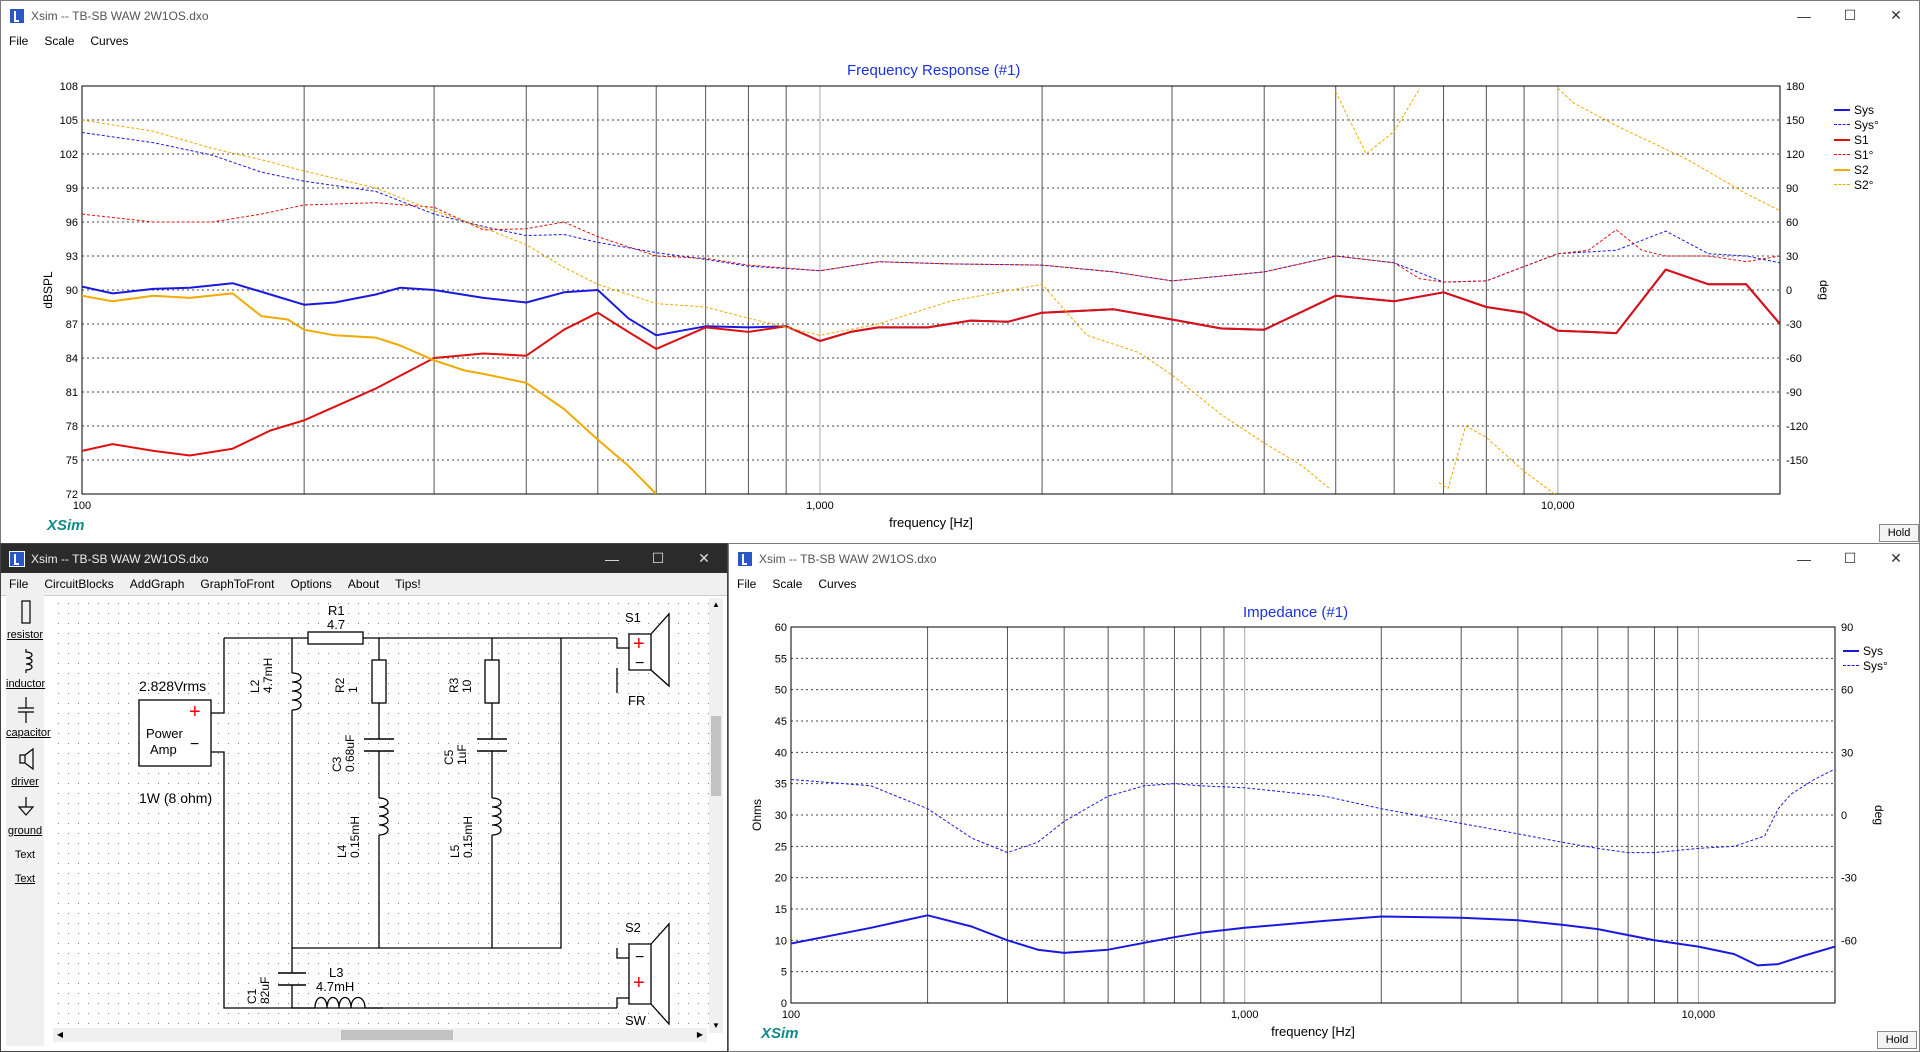 The image size is (1920, 1052). Describe the element at coordinates (25, 855) in the screenshot. I see `palette-text-static: Text` at that location.